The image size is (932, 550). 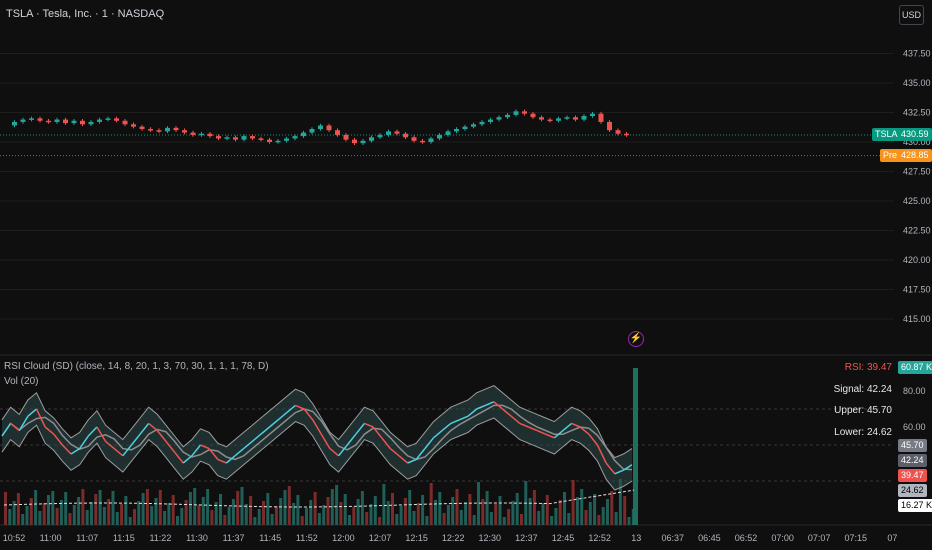 I want to click on lightning-icon: ⚡, so click(x=636, y=339).